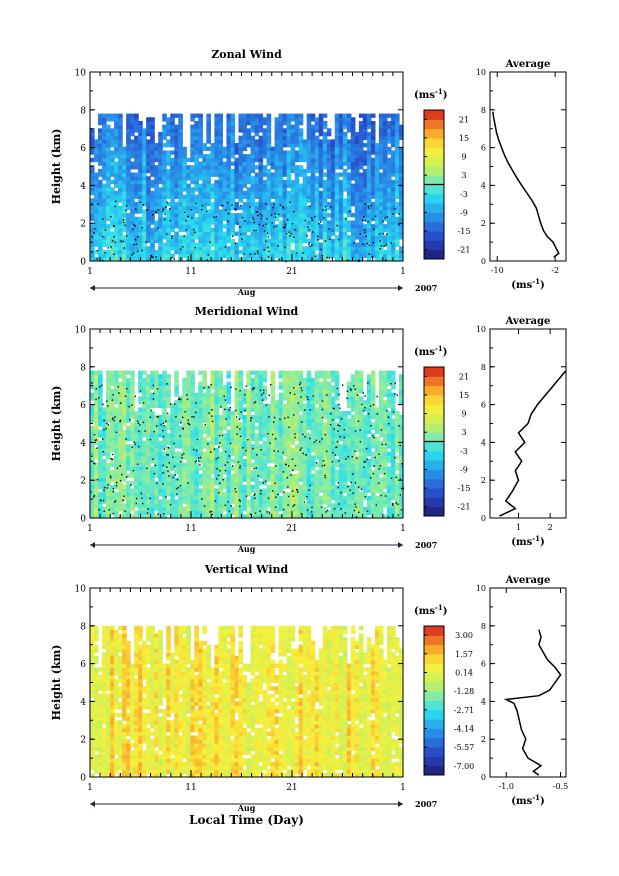  Describe the element at coordinates (92, 288) in the screenshot. I see `month-arrow-head` at that location.